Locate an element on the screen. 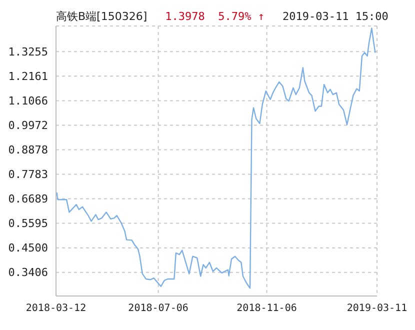 This screenshot has height=330, width=415. y-tick-label: 1.1066 is located at coordinates (28, 101).